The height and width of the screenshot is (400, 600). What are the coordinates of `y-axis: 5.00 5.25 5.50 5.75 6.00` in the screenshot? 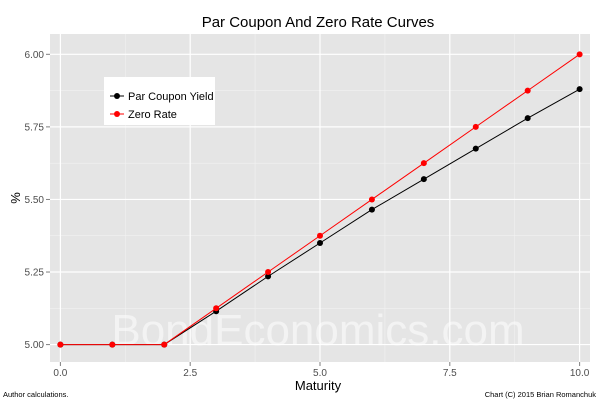 It's located at (37, 200).